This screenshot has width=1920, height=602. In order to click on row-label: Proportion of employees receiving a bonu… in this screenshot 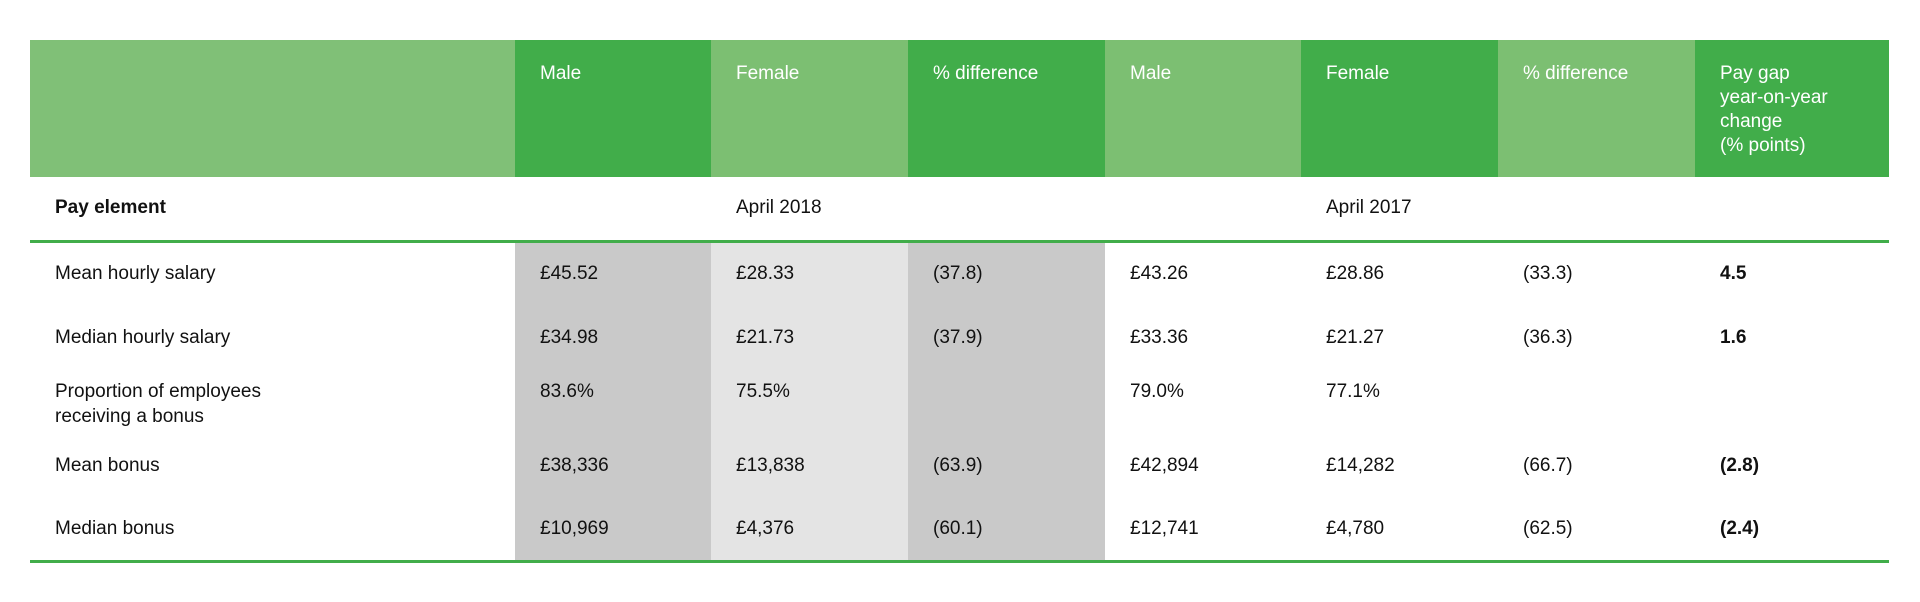, I will do `click(158, 404)`.